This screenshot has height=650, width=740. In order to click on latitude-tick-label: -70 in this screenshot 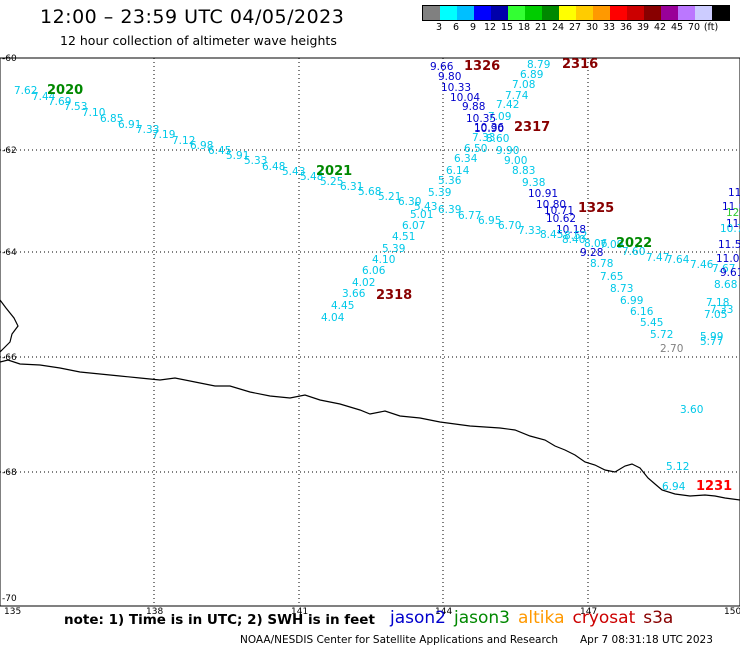, I will do `click(9, 599)`.